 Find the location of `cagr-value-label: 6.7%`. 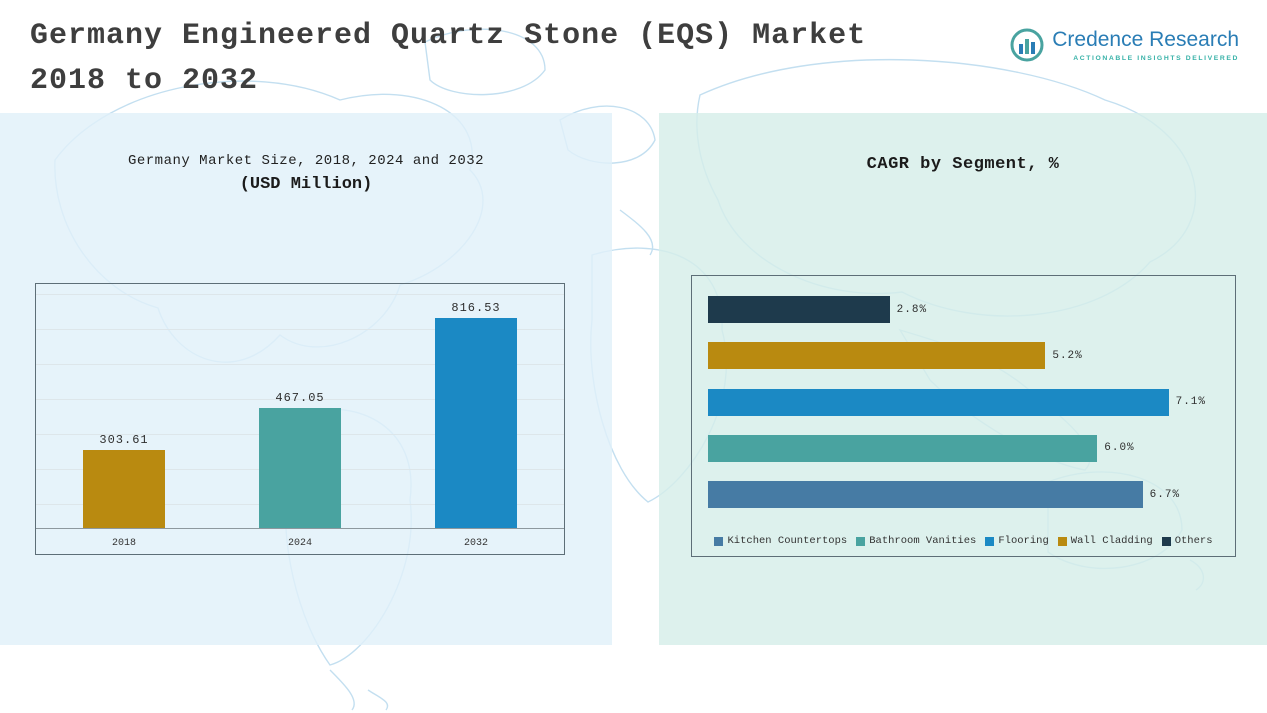

cagr-value-label: 6.7% is located at coordinates (1165, 494).